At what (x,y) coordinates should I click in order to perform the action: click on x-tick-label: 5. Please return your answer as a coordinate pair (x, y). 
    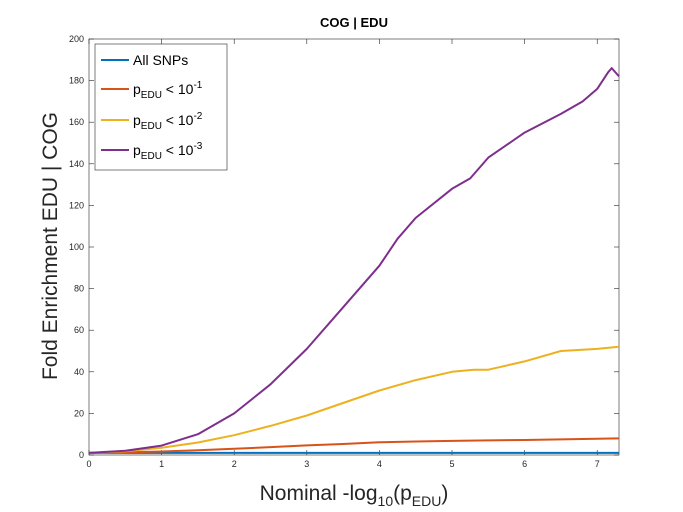
    Looking at the image, I should click on (452, 464).